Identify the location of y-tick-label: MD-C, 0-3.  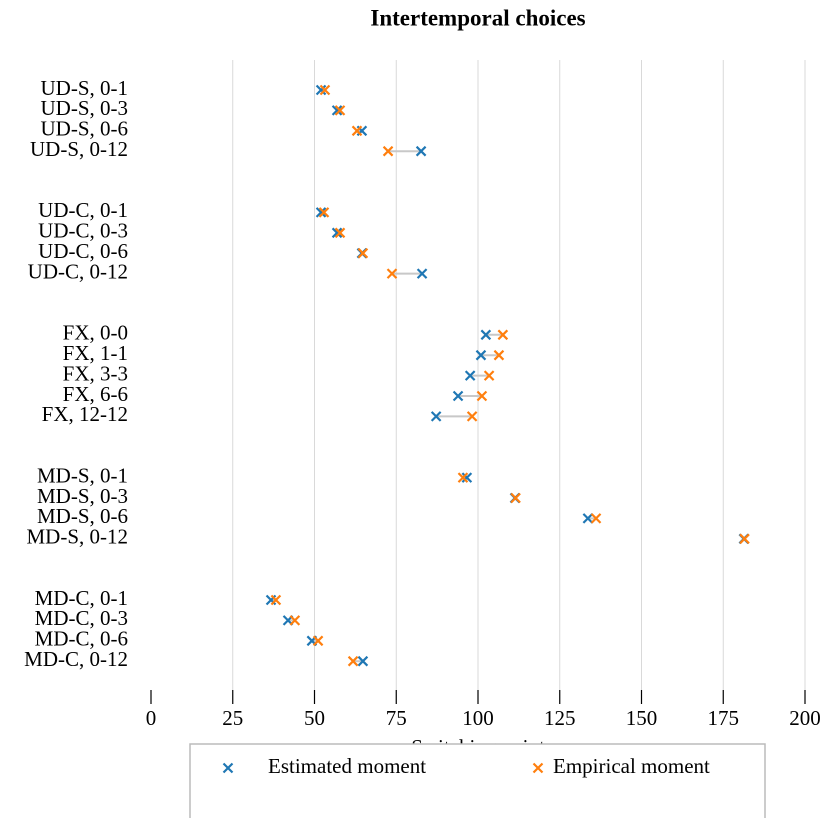
(81, 618).